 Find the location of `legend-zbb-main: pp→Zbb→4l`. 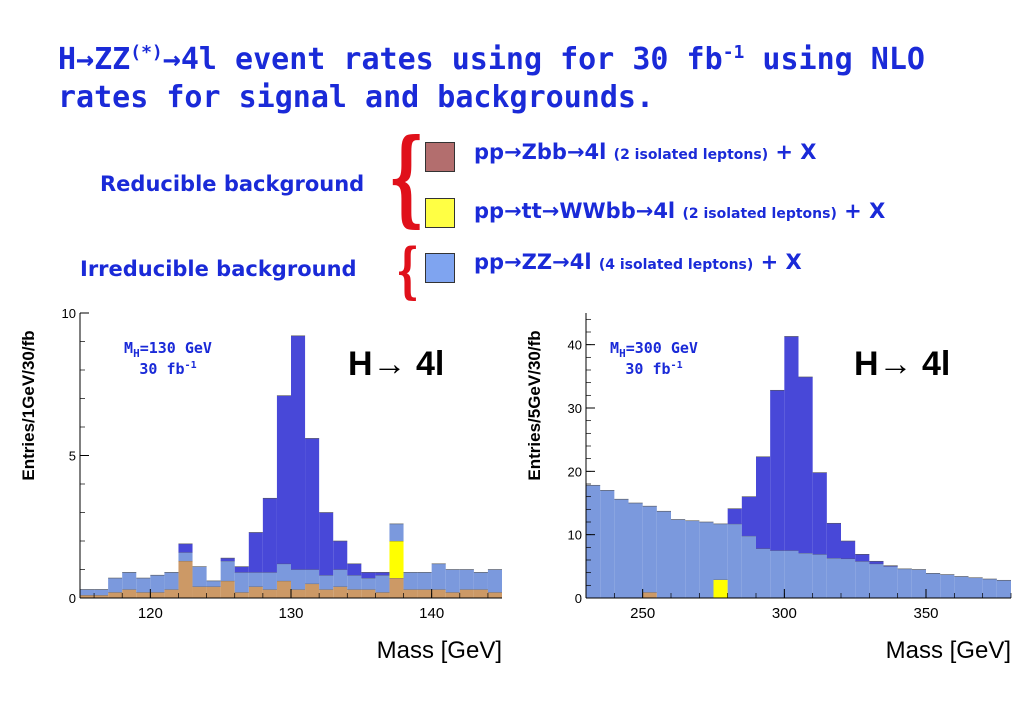

legend-zbb-main: pp→Zbb→4l is located at coordinates (540, 152).